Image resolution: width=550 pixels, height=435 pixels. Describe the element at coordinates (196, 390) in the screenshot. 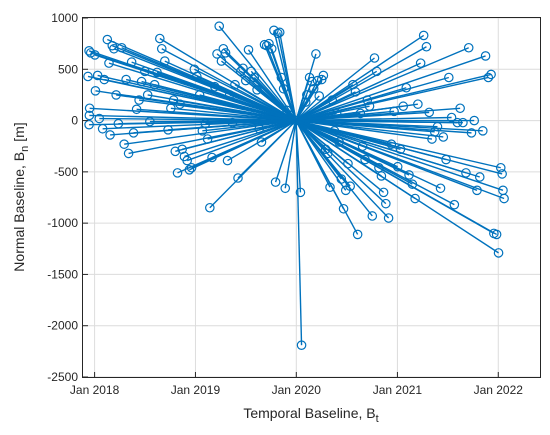

I see `x-tick-label: Jan 2019` at that location.